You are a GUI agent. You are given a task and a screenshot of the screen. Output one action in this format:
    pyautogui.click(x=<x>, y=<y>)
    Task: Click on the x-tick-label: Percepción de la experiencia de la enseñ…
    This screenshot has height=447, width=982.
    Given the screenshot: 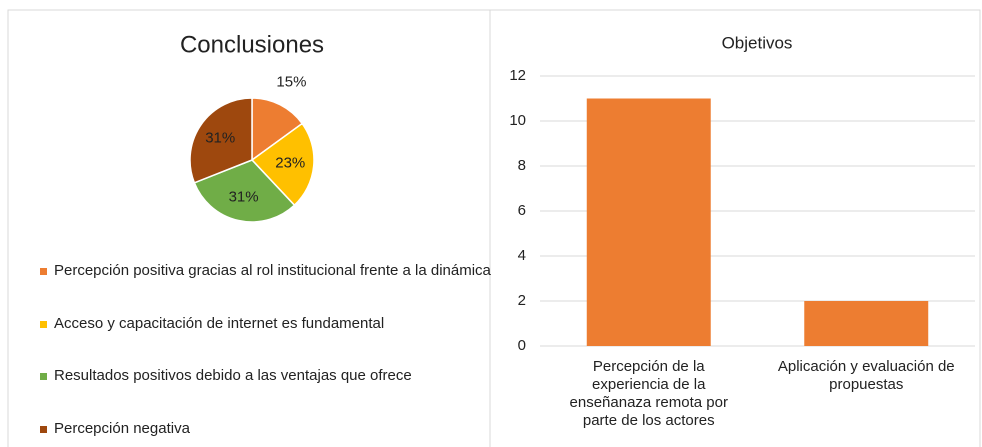 What is the action you would take?
    pyautogui.click(x=648, y=393)
    